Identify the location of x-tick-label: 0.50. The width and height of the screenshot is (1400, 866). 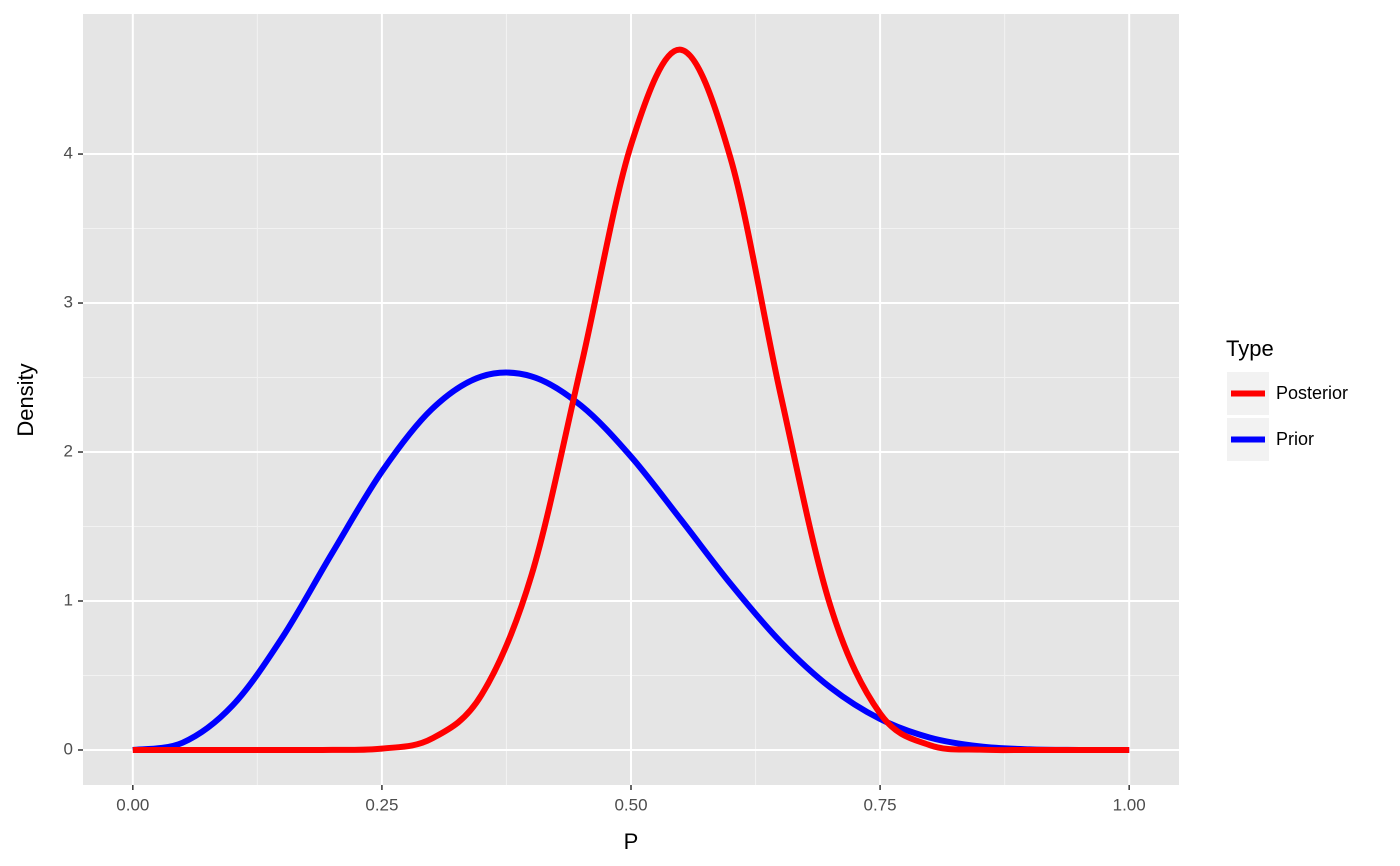
(630, 804).